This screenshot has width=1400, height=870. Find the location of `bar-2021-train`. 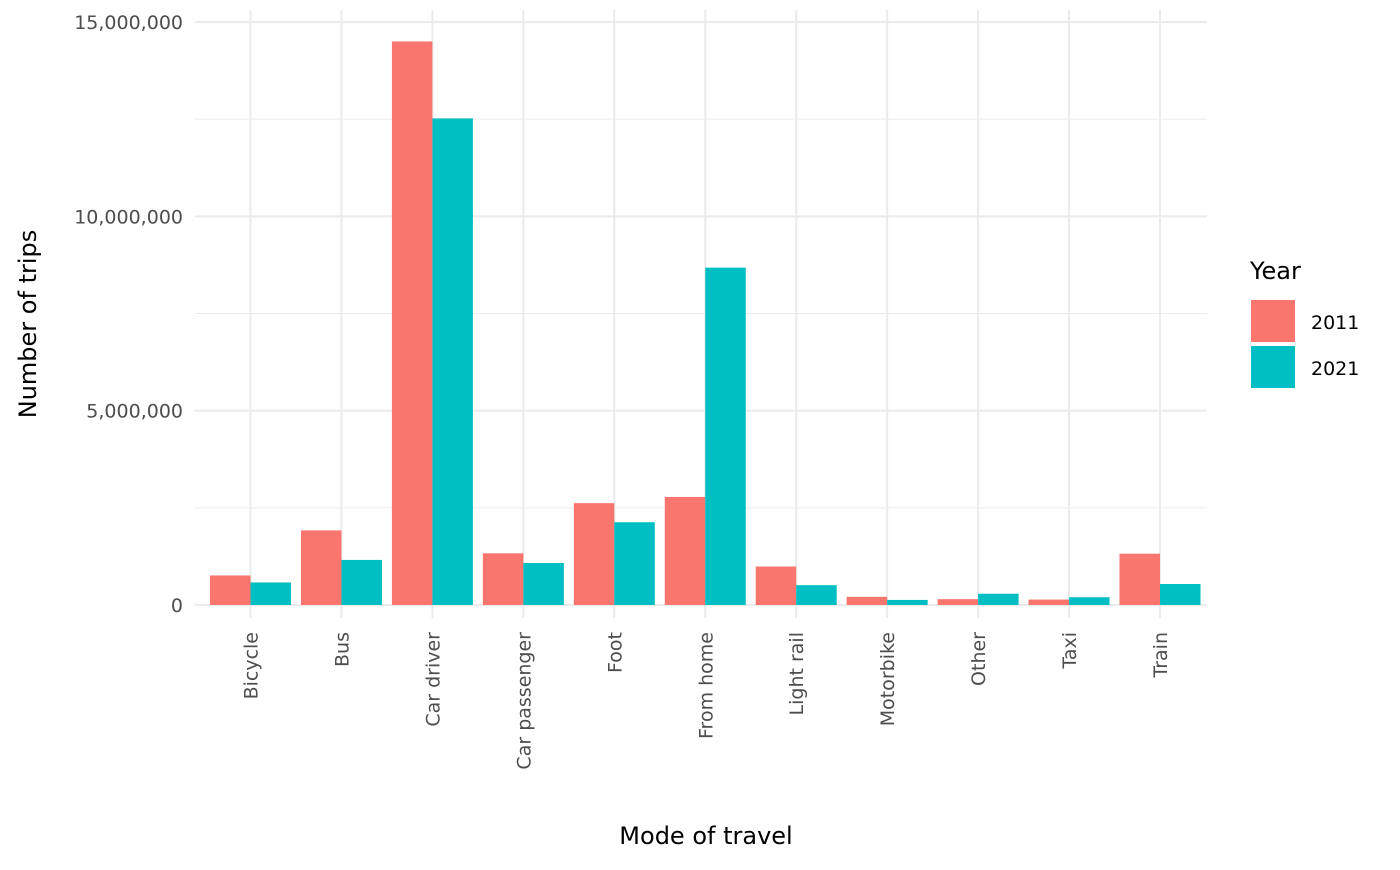

bar-2021-train is located at coordinates (1180, 594).